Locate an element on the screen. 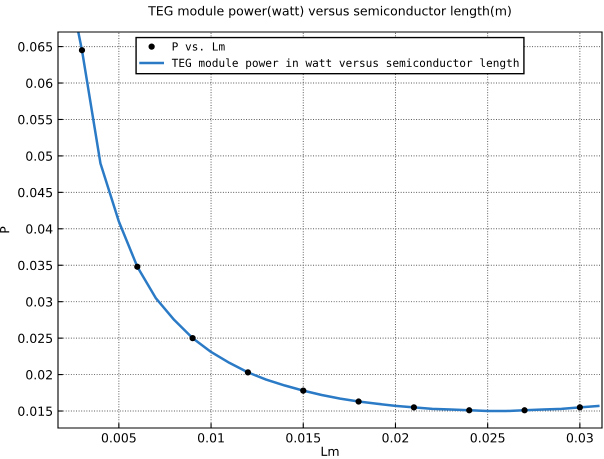 Image resolution: width=604 pixels, height=459 pixels. x-tick-label: 0.03 is located at coordinates (579, 438).